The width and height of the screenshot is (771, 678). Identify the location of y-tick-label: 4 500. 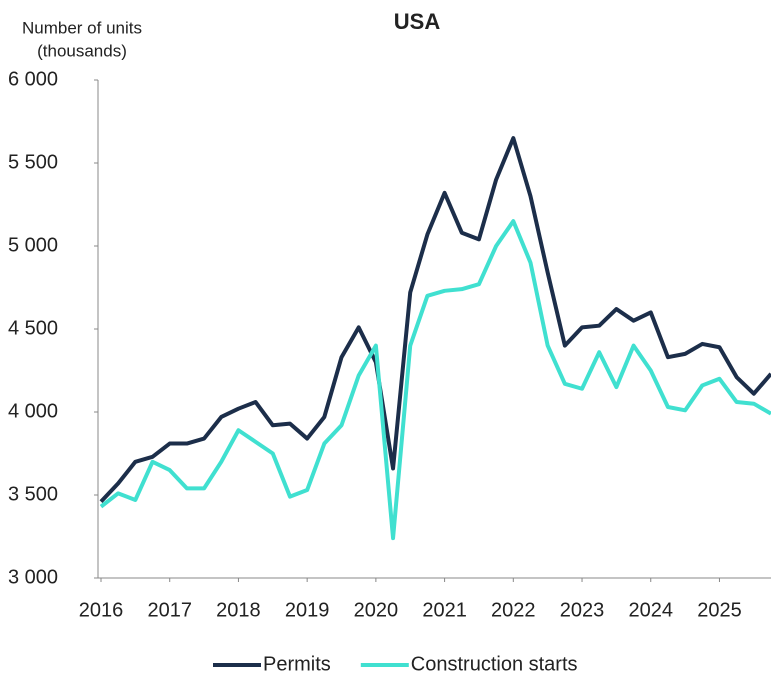
(33, 328).